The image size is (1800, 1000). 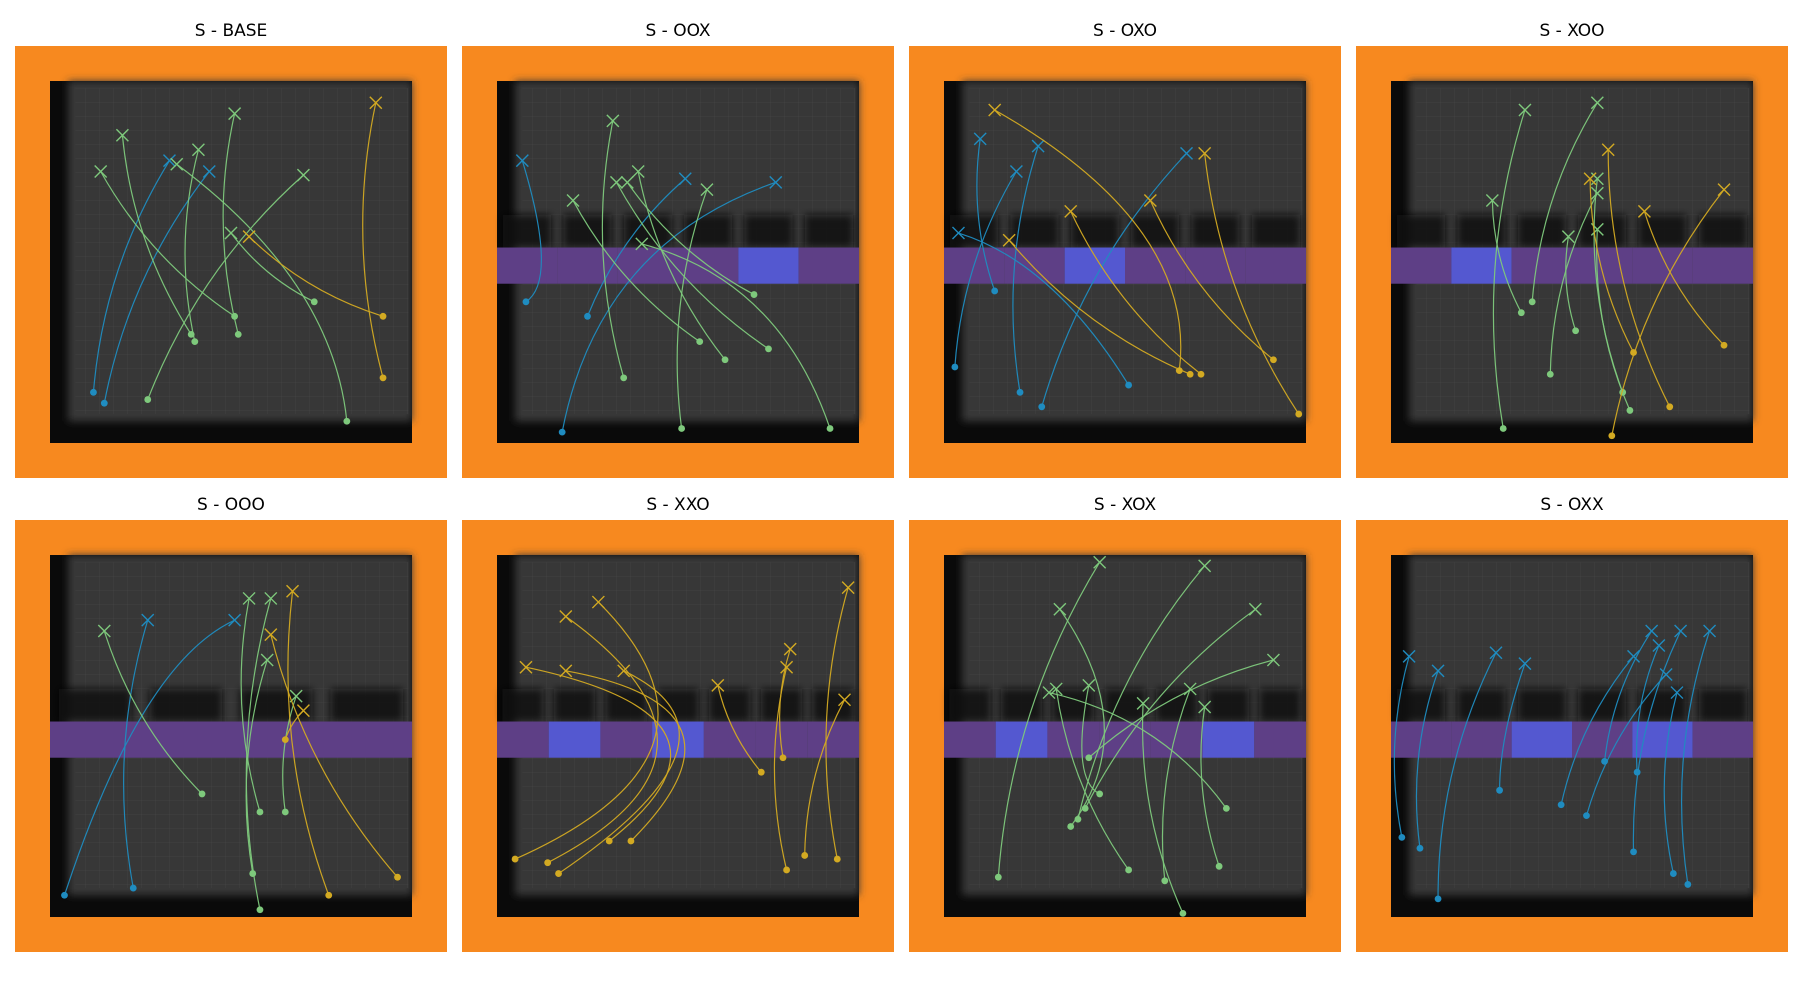 I want to click on panel-s-oox: S - OOX, so click(x=678, y=250).